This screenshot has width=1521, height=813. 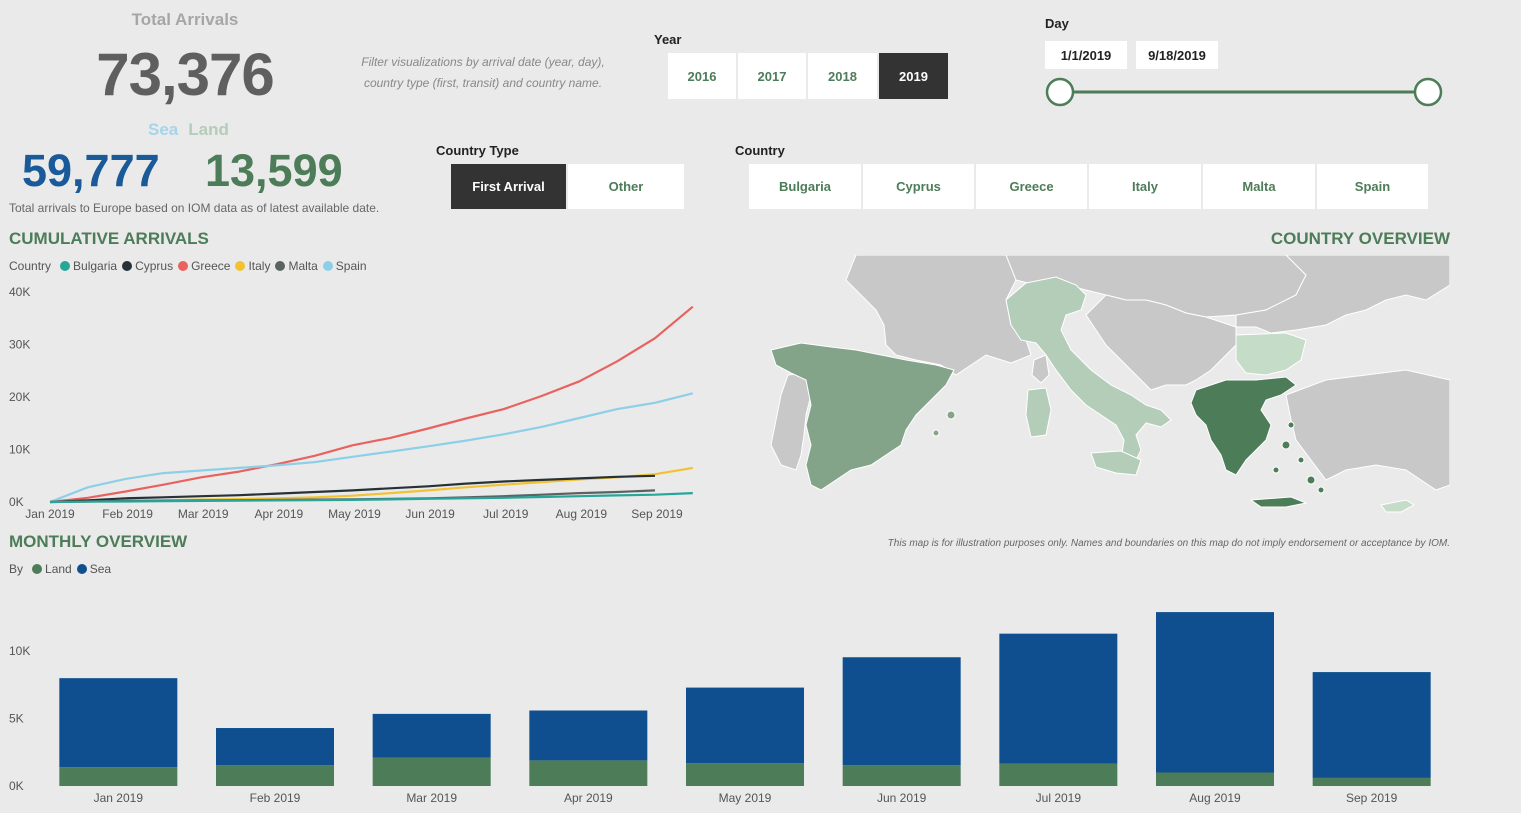 What do you see at coordinates (296, 266) in the screenshot?
I see `cumulative-legend-item: Malta` at bounding box center [296, 266].